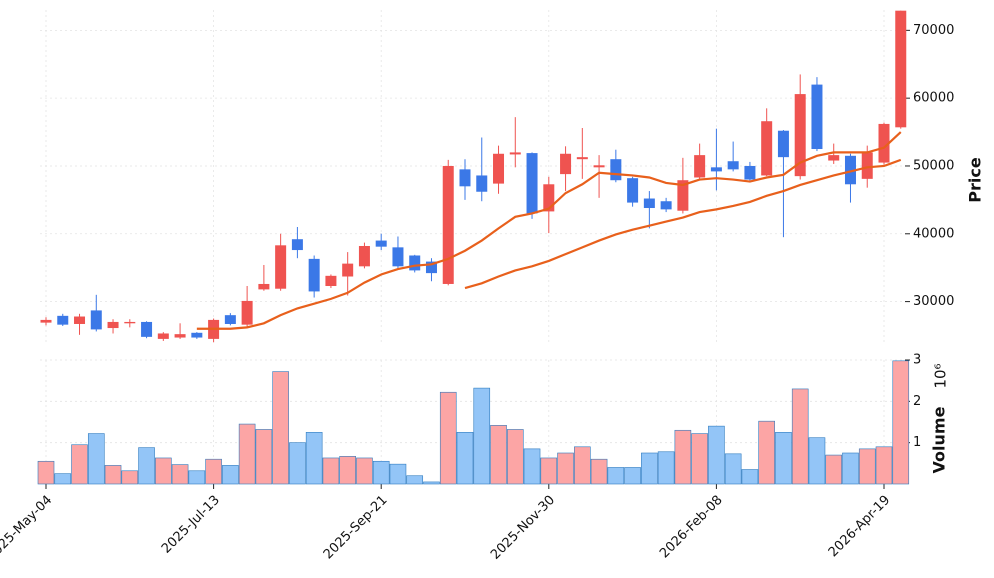  I want to click on price-axis-label: Price, so click(975, 180).